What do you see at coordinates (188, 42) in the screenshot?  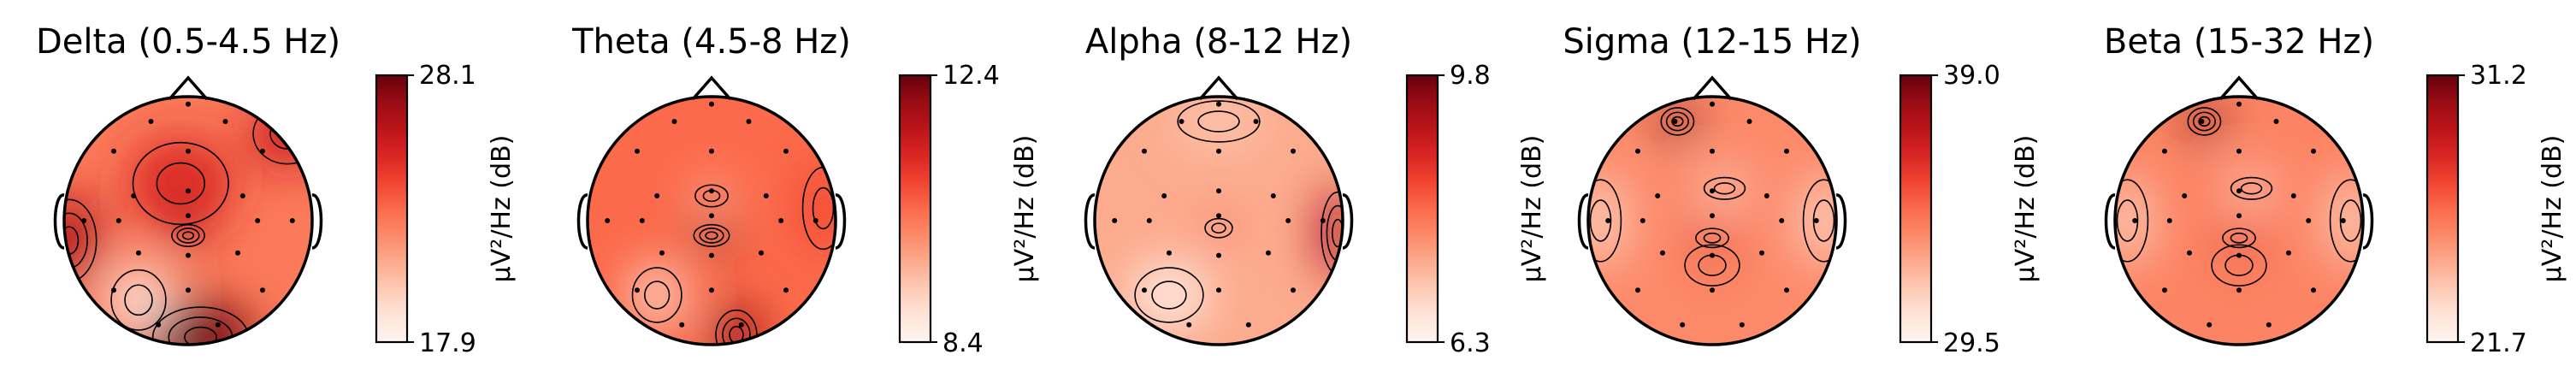 I see `panel-title: Delta (0.5-4.5 Hz)` at bounding box center [188, 42].